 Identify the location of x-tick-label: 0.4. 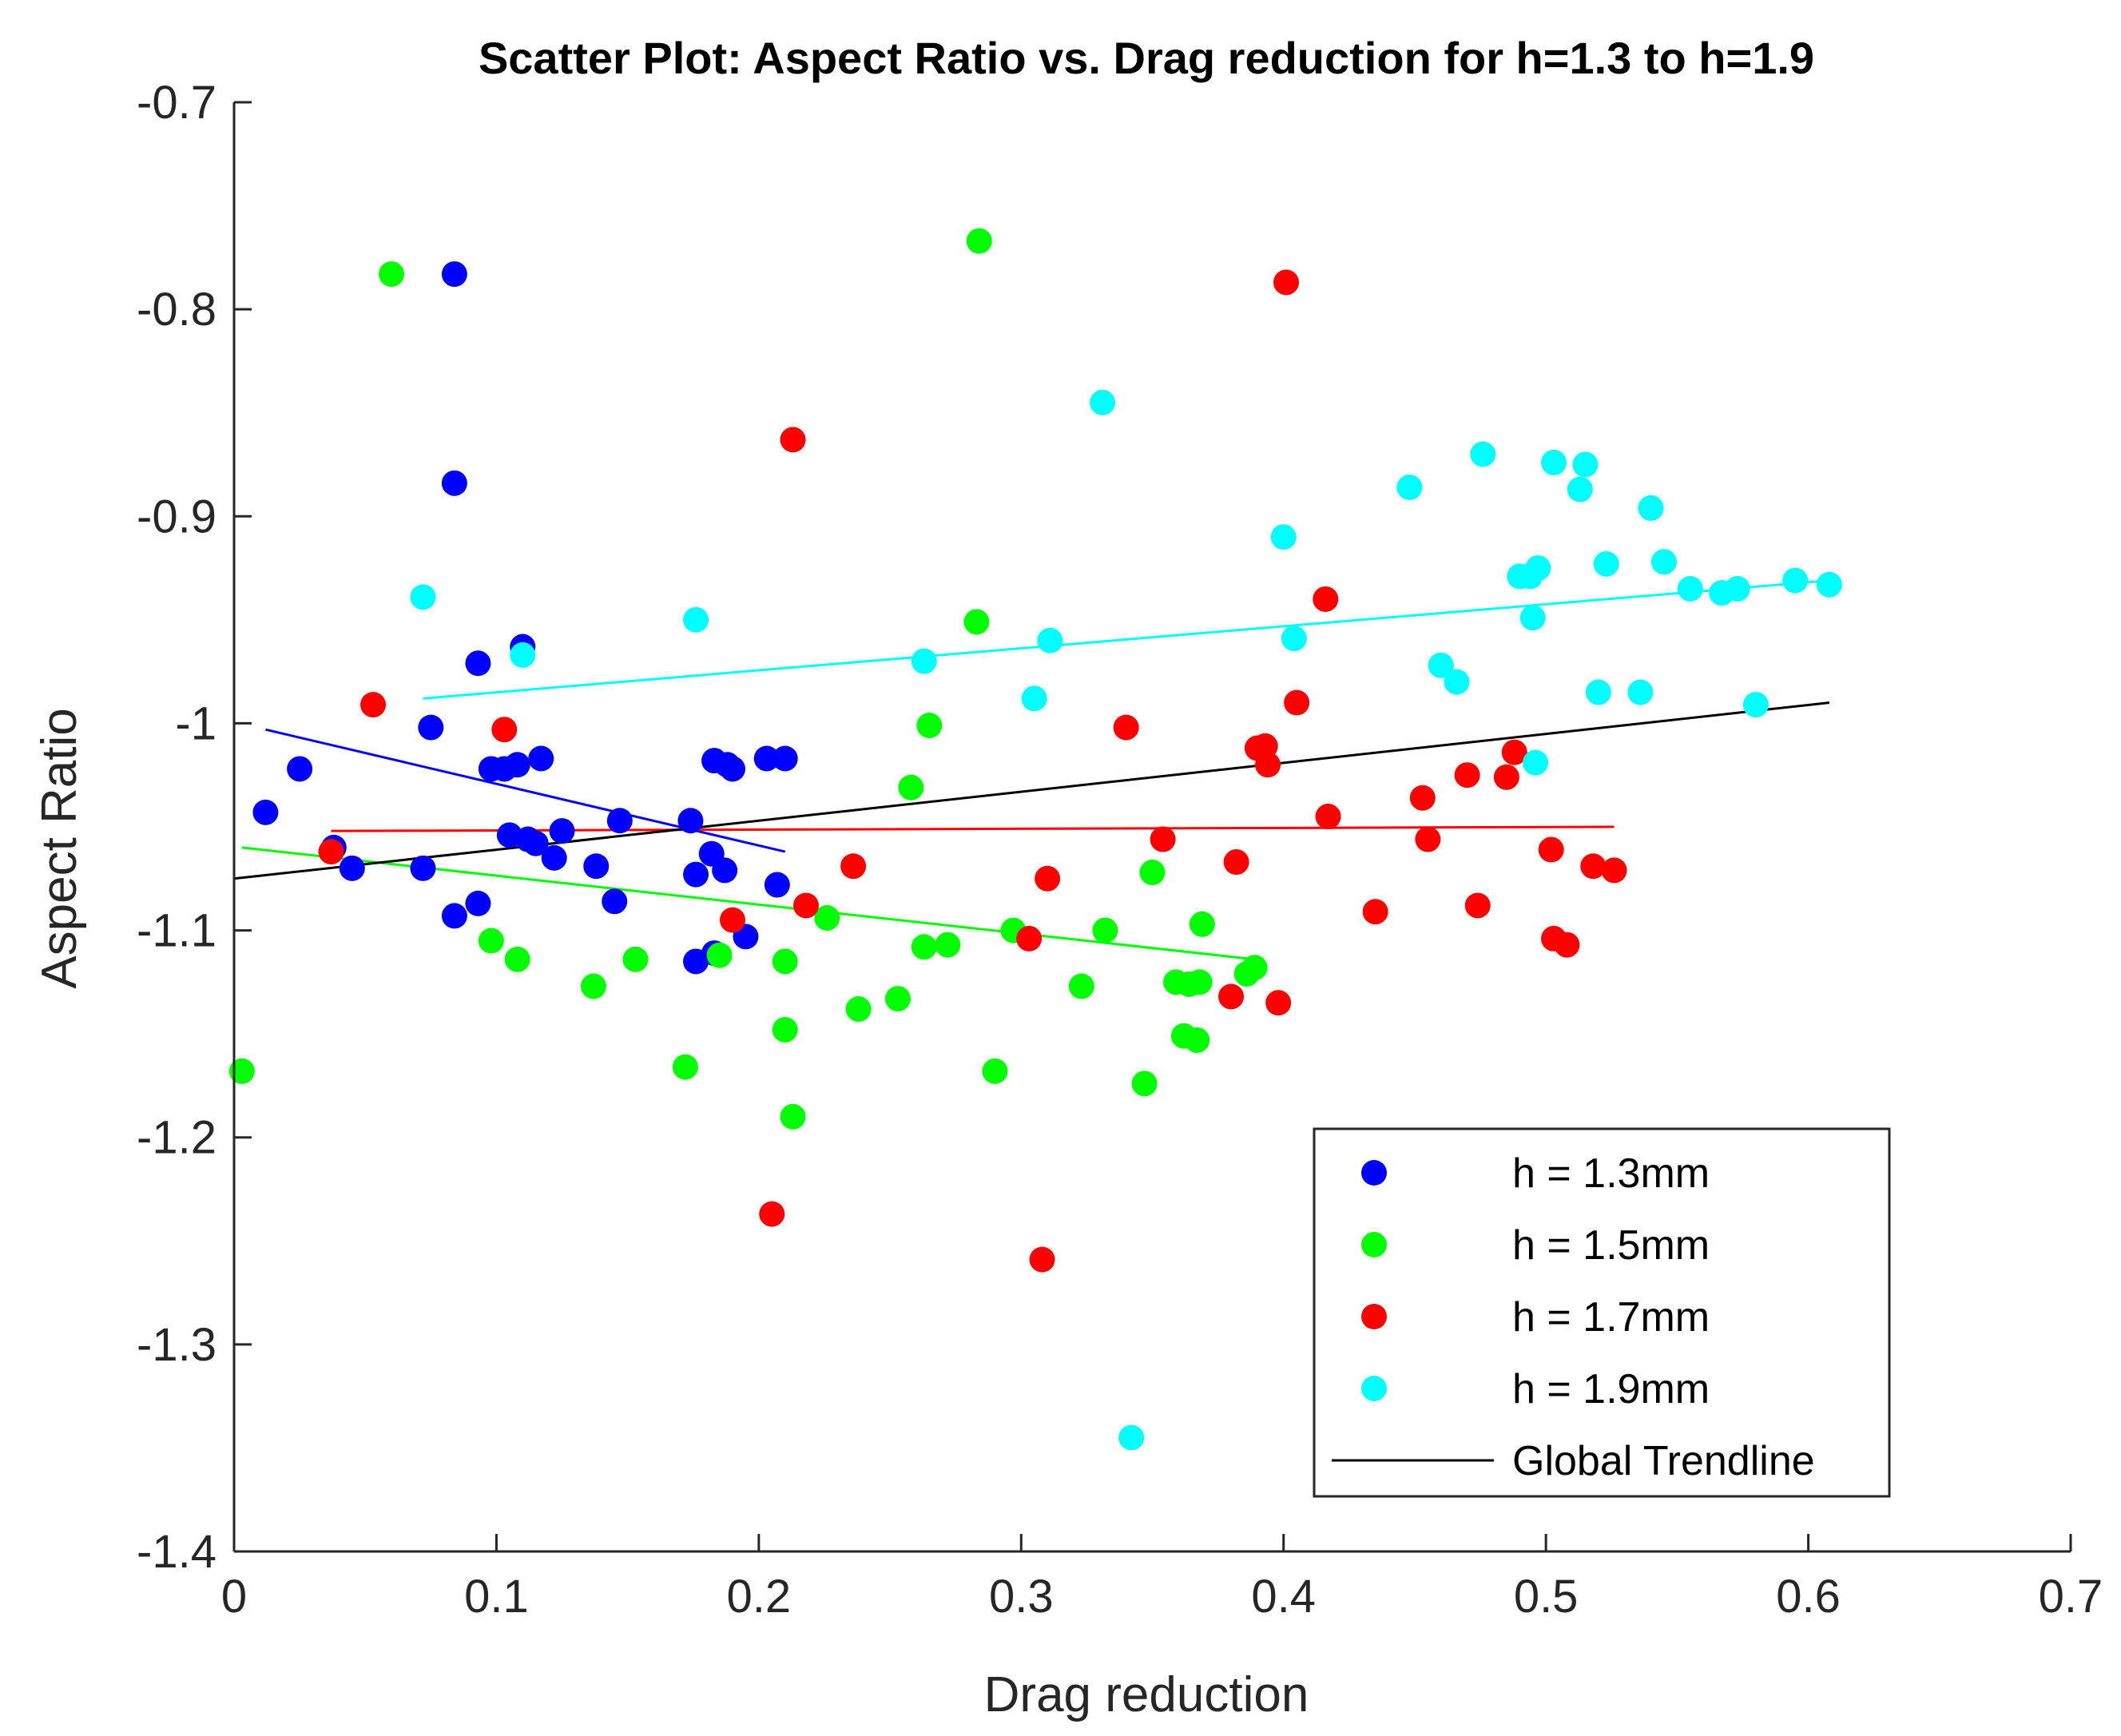
(1283, 1597).